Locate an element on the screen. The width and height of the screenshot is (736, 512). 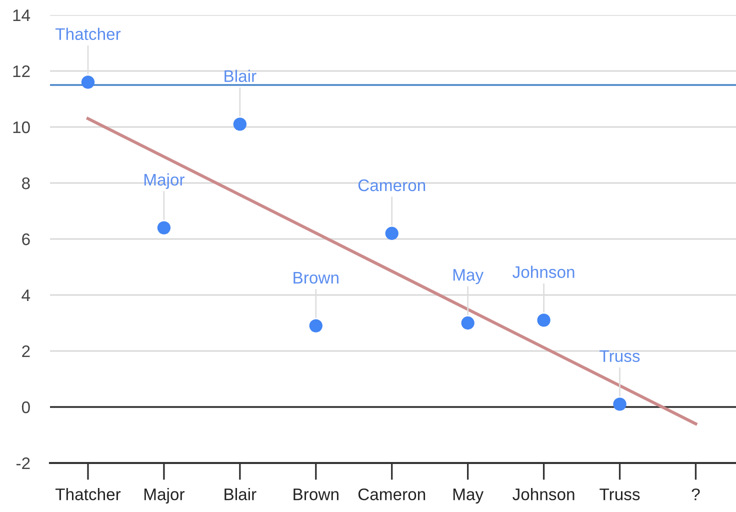
y-tick-label: 6 is located at coordinates (26, 239).